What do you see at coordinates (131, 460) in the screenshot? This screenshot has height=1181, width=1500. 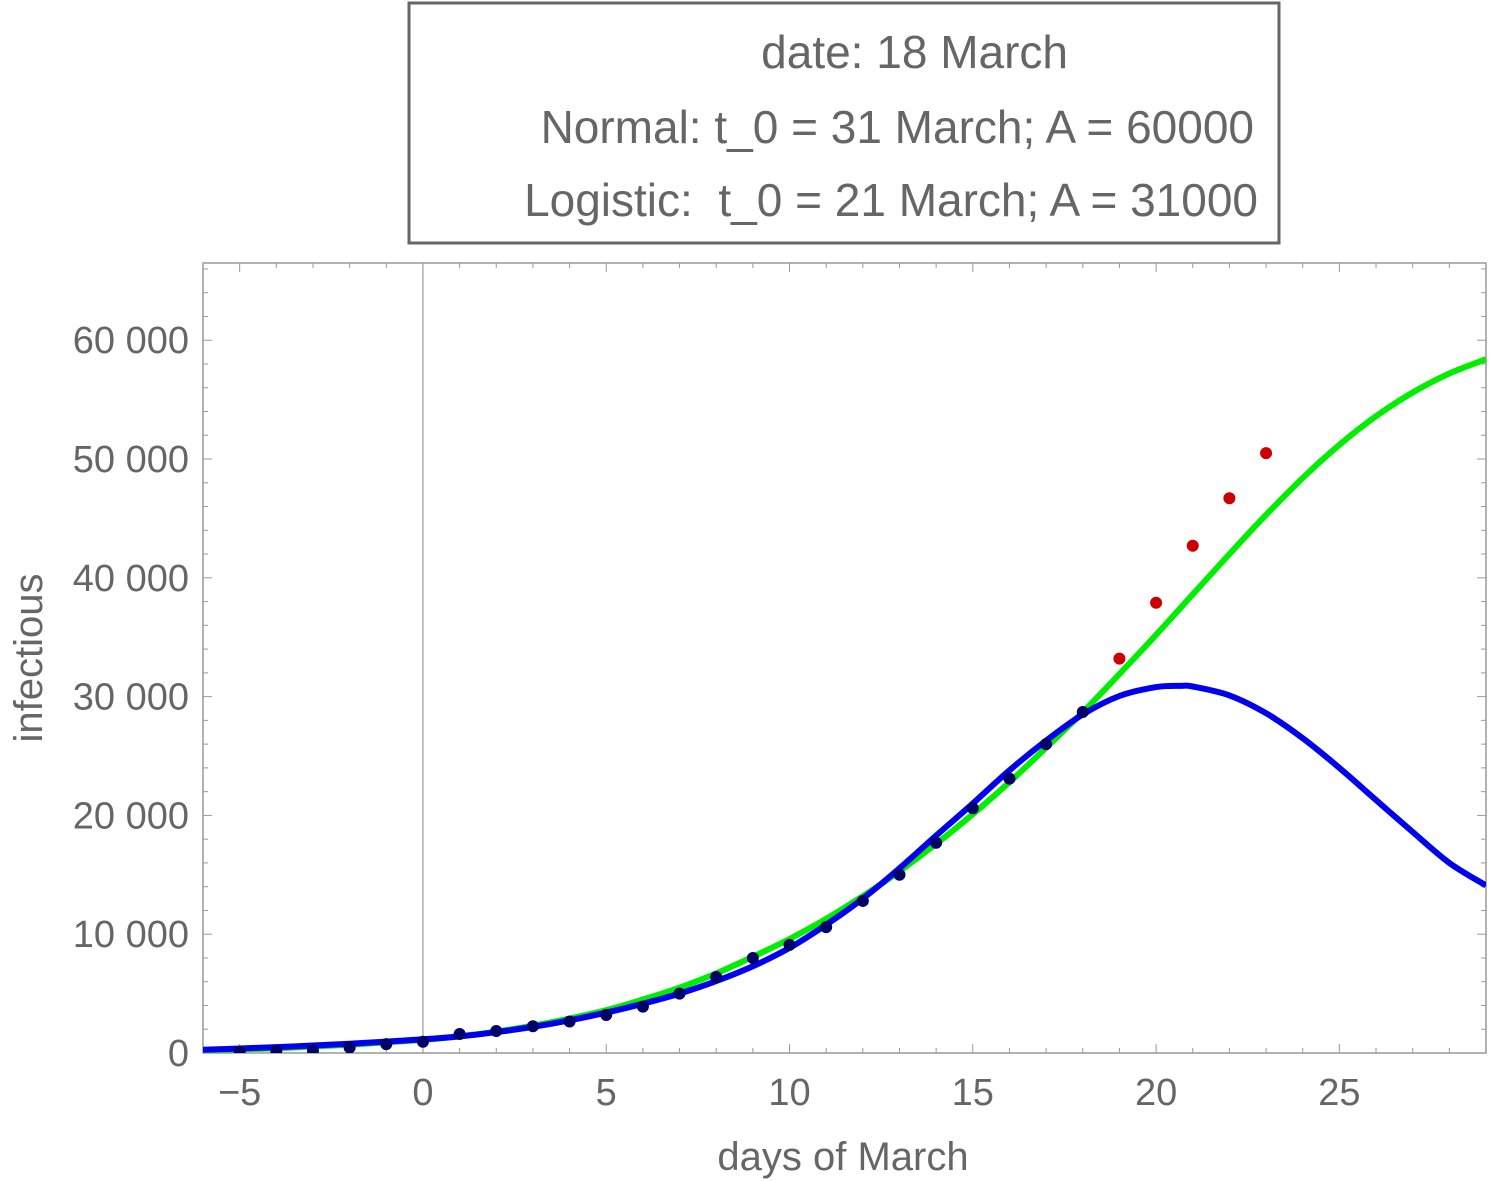 I see `y-tick-label: 50 000` at bounding box center [131, 460].